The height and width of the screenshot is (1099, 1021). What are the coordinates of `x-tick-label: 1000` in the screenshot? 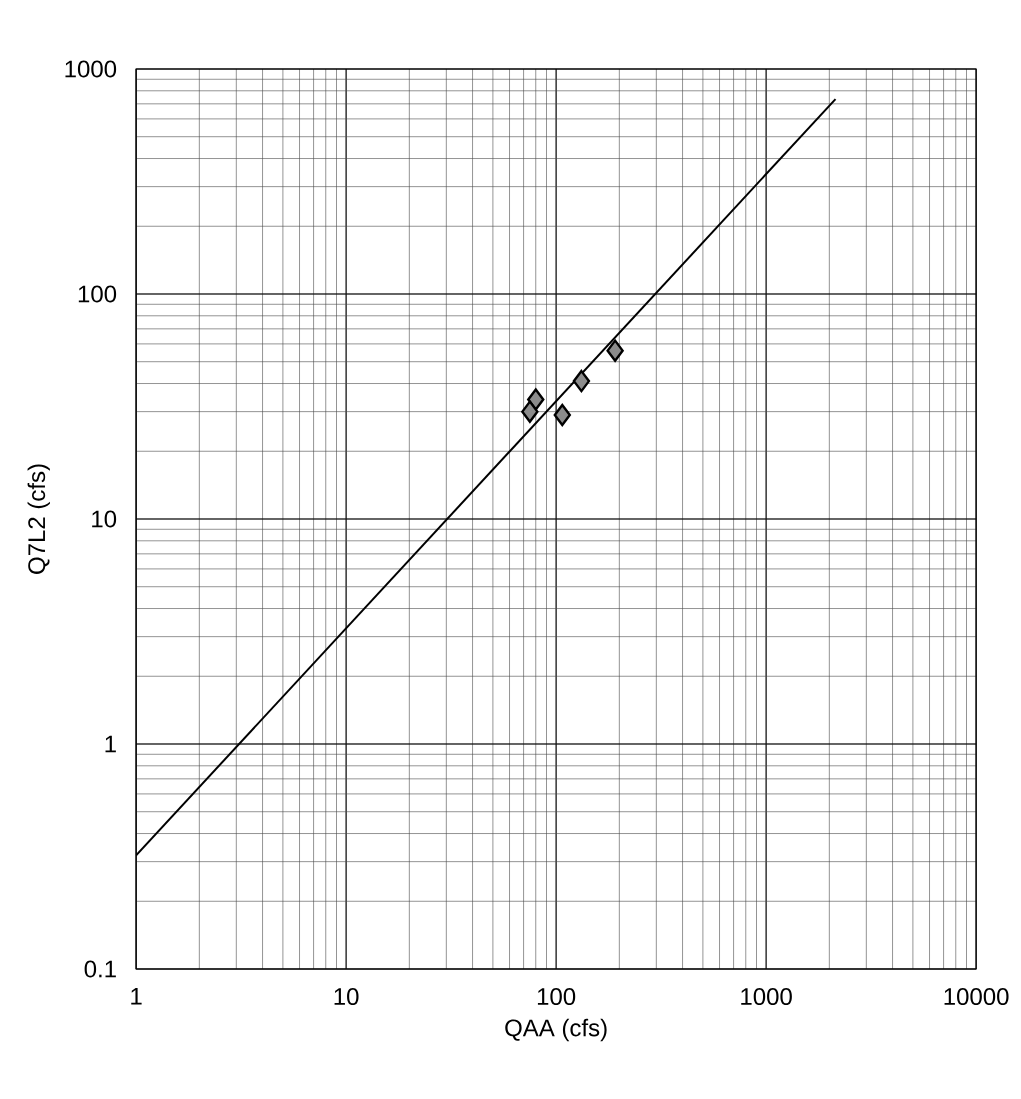 It's located at (766, 997).